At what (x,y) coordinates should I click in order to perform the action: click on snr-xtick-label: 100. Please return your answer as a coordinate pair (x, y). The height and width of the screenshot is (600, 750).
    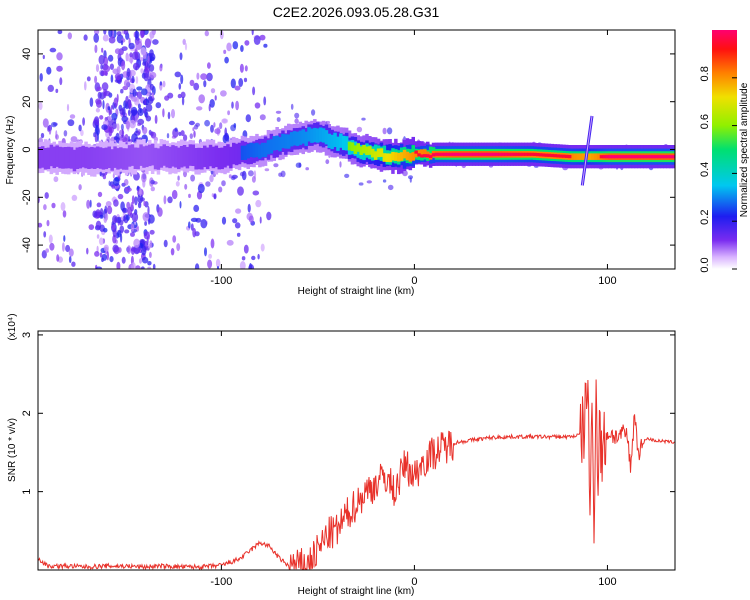
    Looking at the image, I should click on (607, 582).